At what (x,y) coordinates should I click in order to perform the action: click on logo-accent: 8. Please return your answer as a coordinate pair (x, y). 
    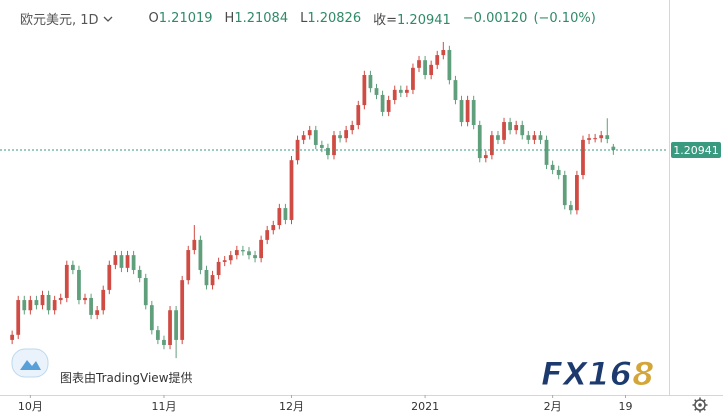
    Looking at the image, I should click on (643, 374).